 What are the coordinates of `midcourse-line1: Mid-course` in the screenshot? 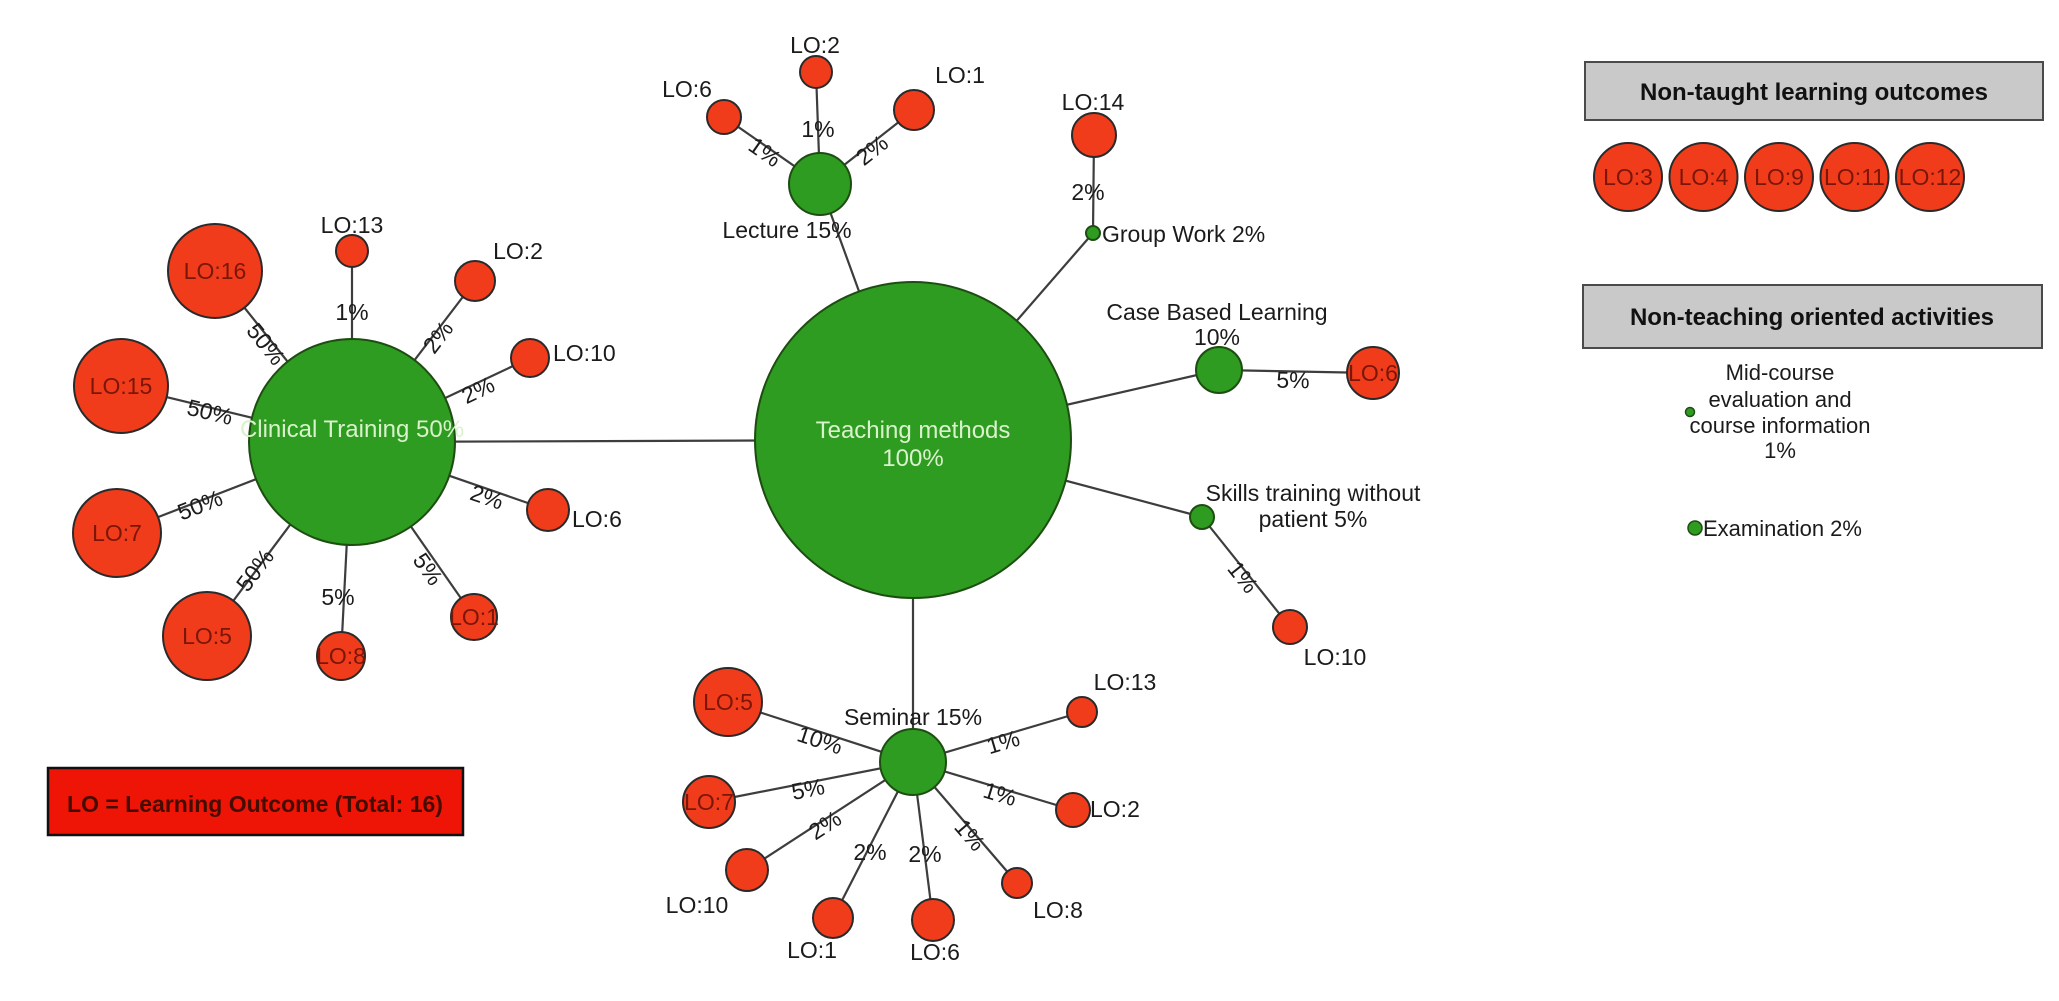 It's located at (1780, 372).